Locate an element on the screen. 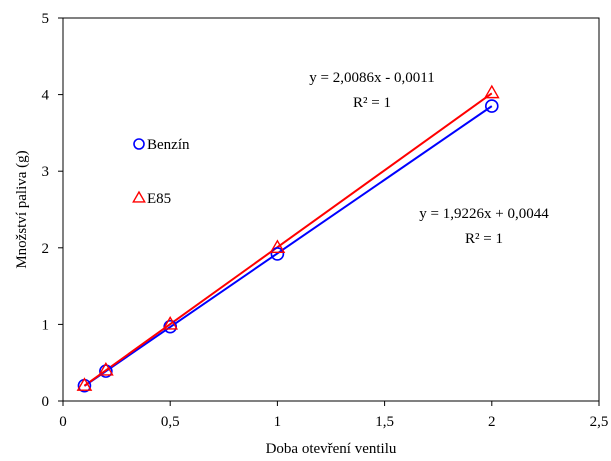  r-squared-e85: R² = 1 is located at coordinates (372, 103).